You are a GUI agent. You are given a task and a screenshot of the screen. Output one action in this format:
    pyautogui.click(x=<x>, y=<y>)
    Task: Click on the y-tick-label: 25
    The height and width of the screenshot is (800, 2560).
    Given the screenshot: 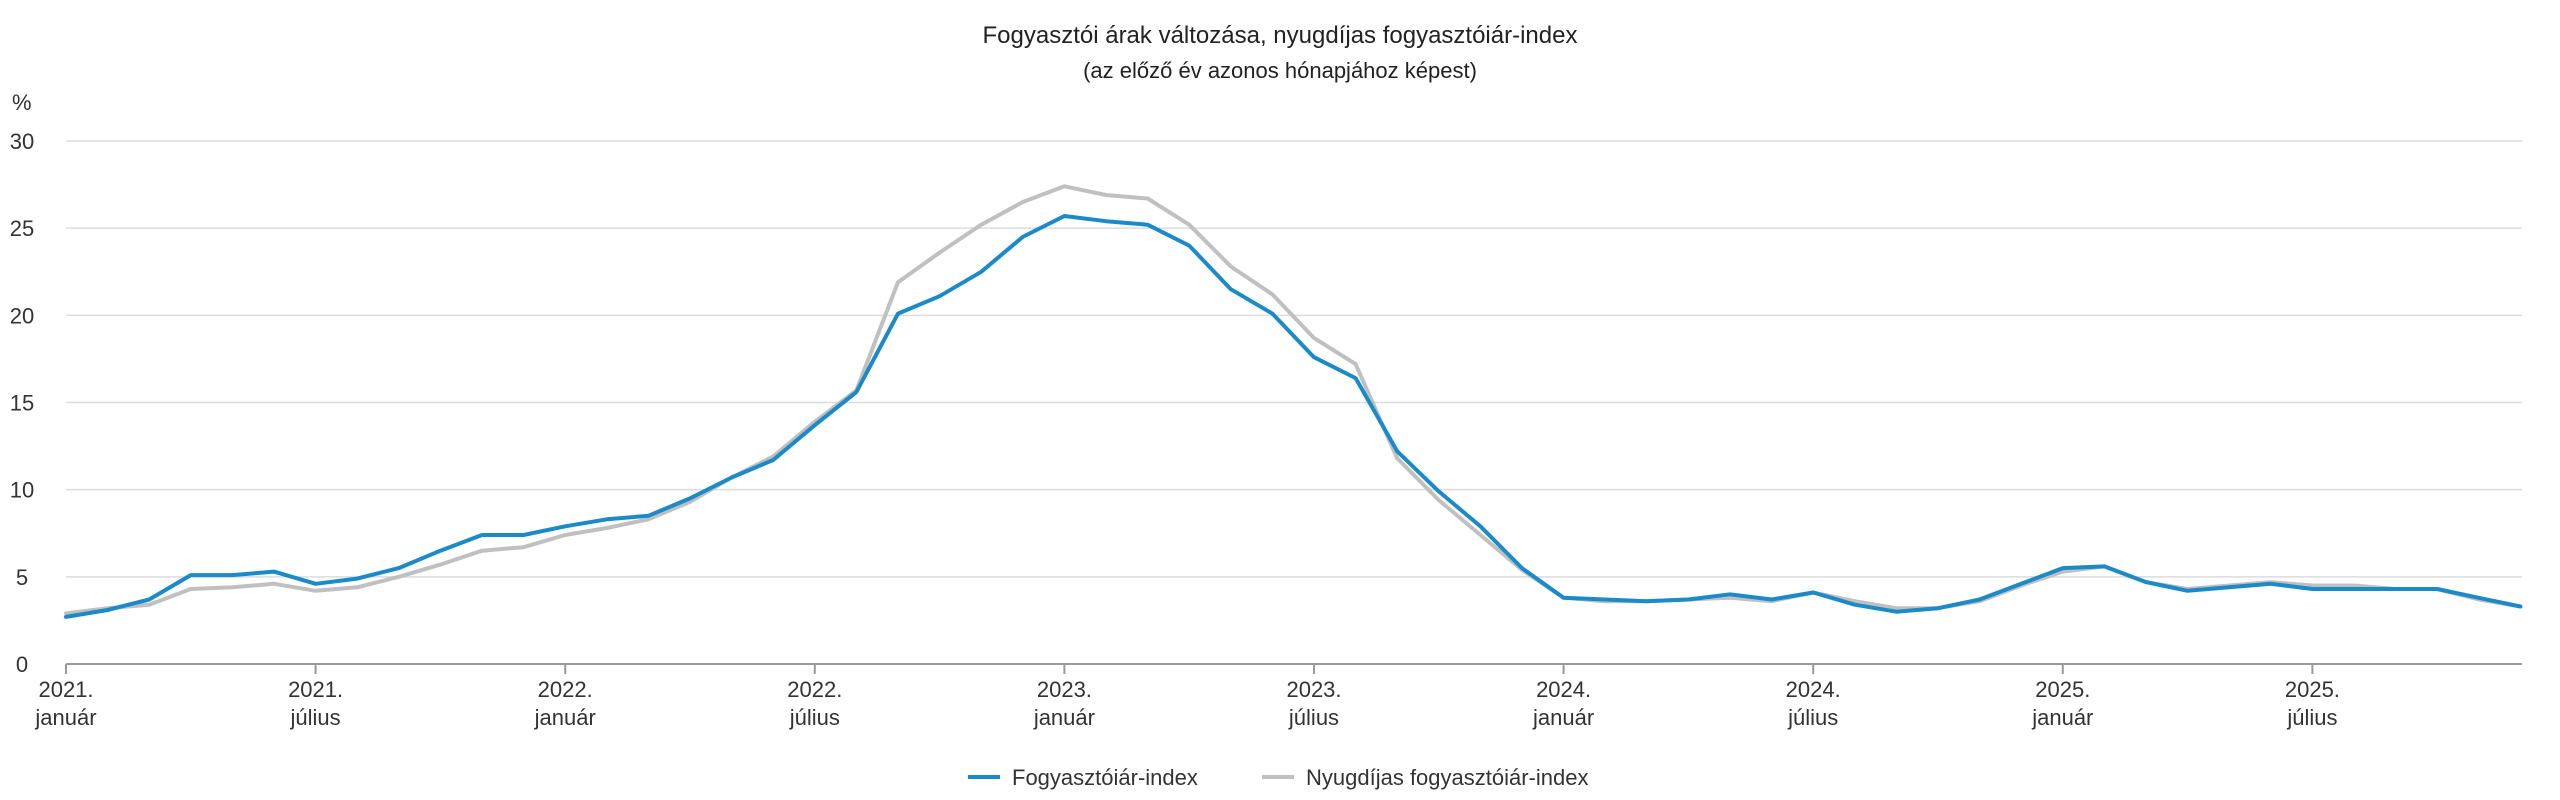 What is the action you would take?
    pyautogui.click(x=22, y=228)
    